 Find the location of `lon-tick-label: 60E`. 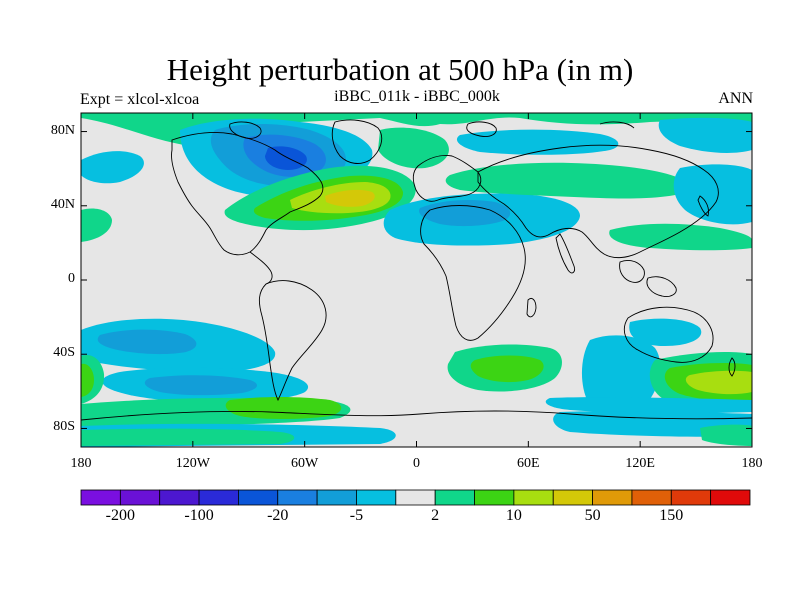

lon-tick-label: 60E is located at coordinates (528, 463).